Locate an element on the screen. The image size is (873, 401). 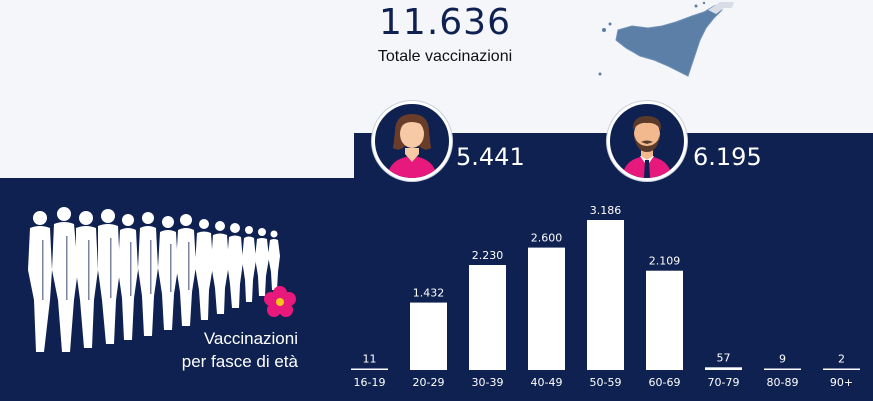
queue-crowd-icon is located at coordinates (154, 279).